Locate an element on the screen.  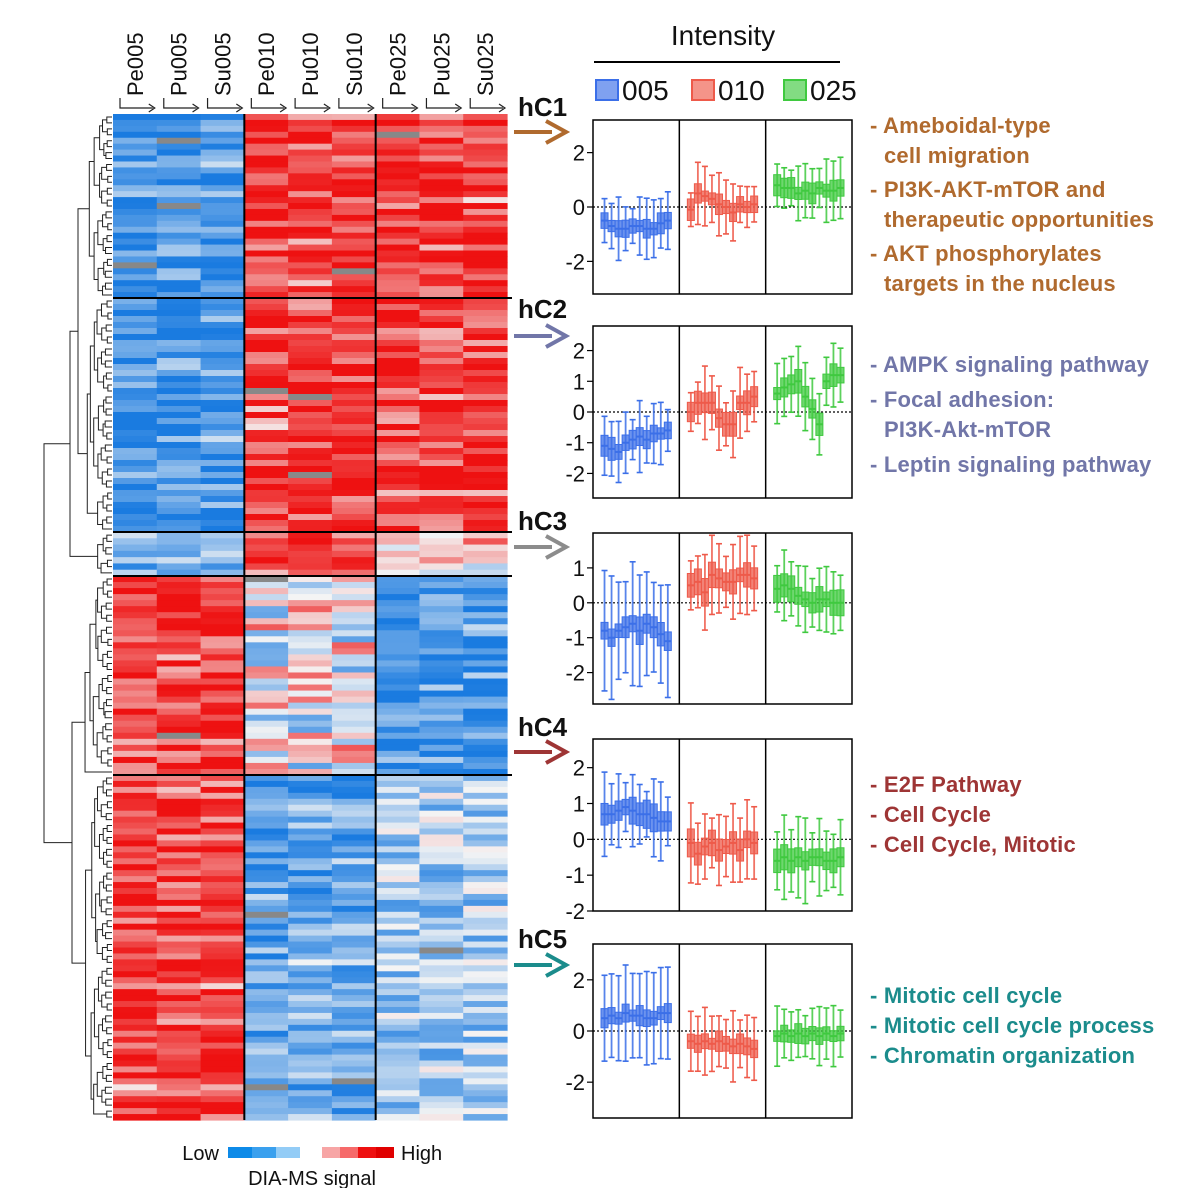
cluster-label: hC3 is located at coordinates (542, 521).